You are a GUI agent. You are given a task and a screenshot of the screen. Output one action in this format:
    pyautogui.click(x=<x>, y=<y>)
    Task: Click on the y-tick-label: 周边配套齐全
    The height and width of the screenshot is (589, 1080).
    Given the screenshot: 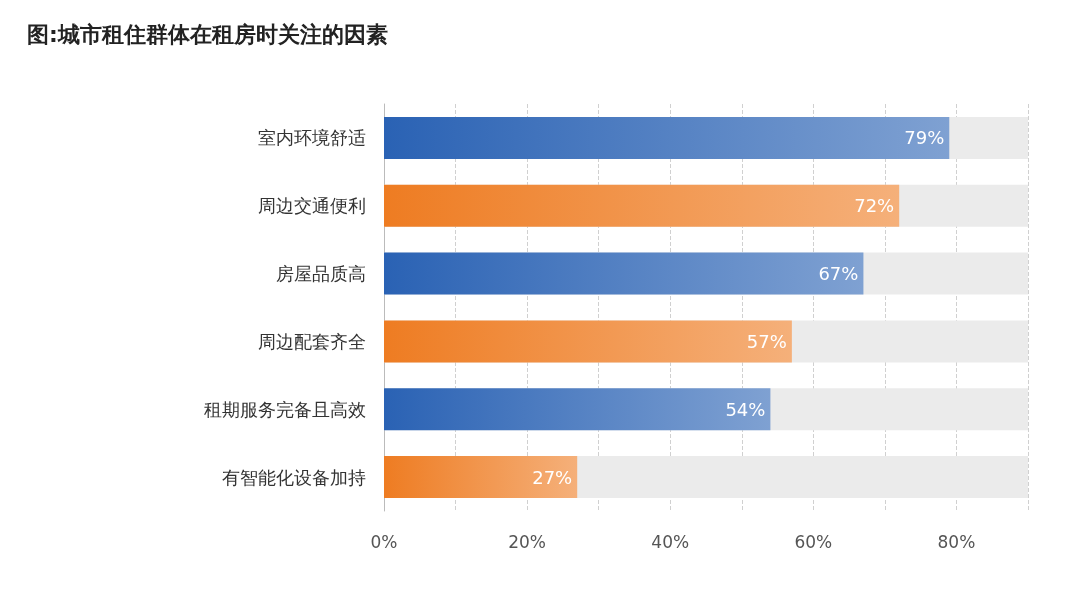 What is the action you would take?
    pyautogui.click(x=312, y=341)
    